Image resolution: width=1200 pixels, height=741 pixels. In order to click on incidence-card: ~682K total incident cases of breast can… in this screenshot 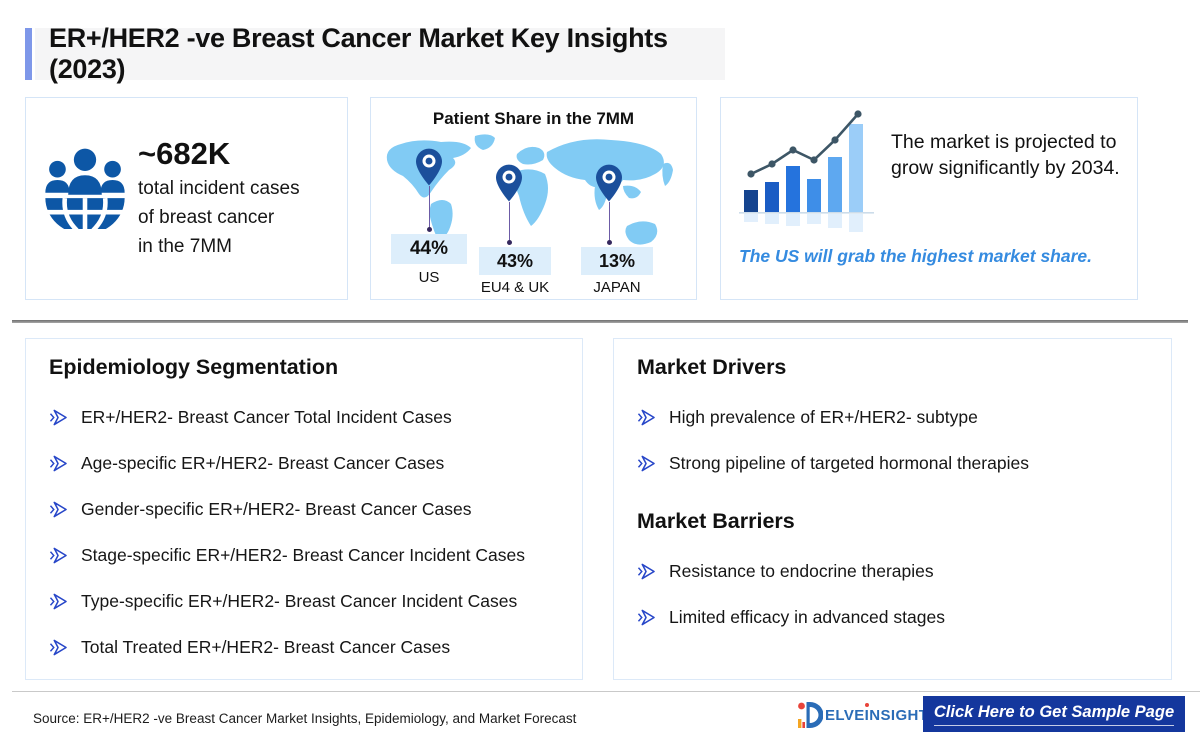, I will do `click(186, 198)`.